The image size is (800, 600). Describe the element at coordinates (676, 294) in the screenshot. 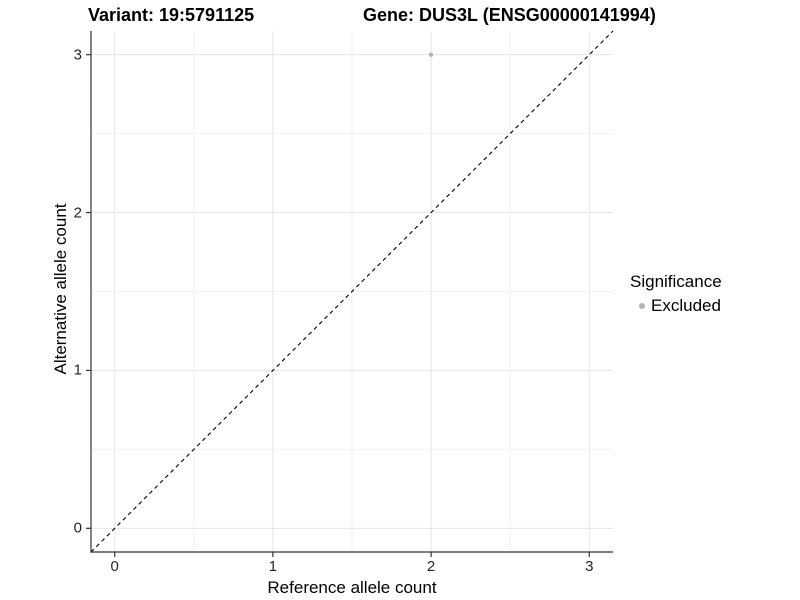

I see `legend: Significance Excluded` at that location.